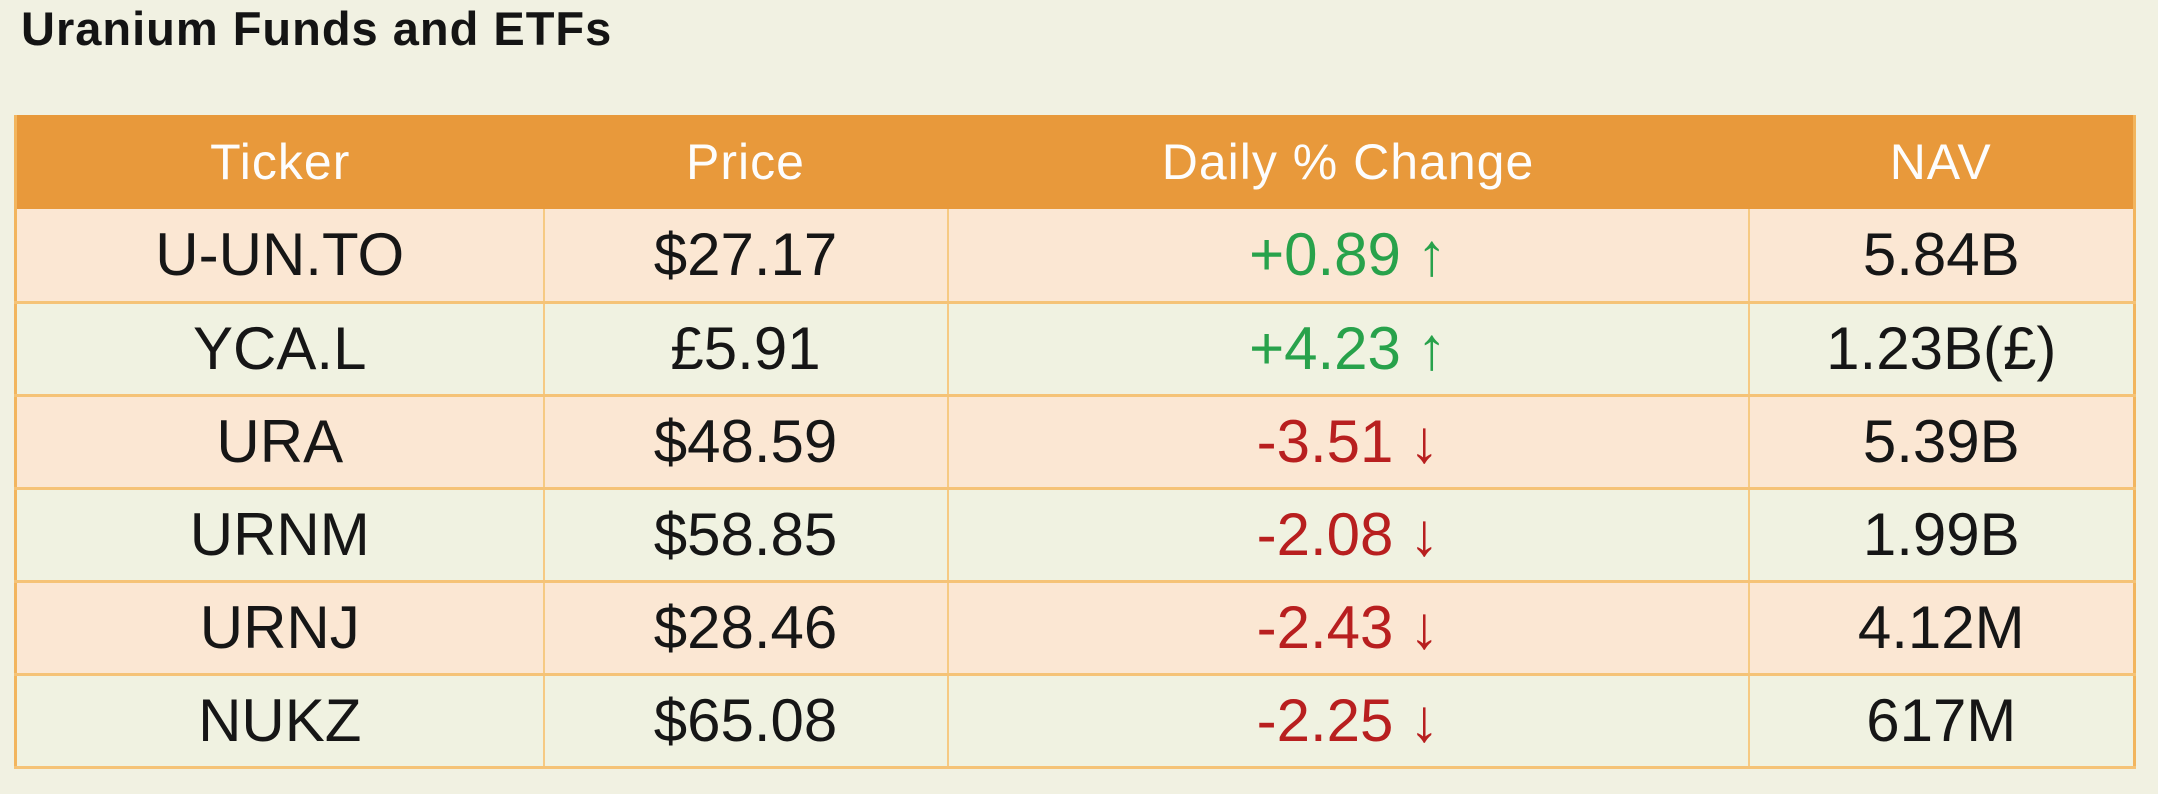  I want to click on change-value: +0.89, so click(1325, 255).